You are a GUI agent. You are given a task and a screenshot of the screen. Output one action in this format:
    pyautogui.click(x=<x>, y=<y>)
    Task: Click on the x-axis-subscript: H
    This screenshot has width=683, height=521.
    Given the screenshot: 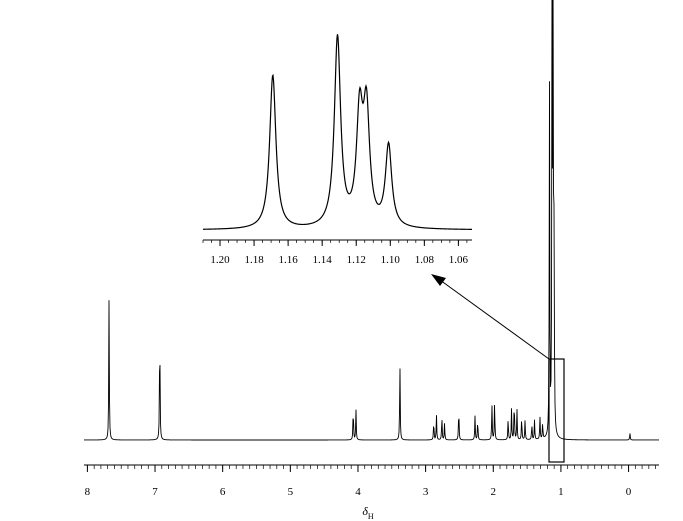 What is the action you would take?
    pyautogui.click(x=371, y=516)
    